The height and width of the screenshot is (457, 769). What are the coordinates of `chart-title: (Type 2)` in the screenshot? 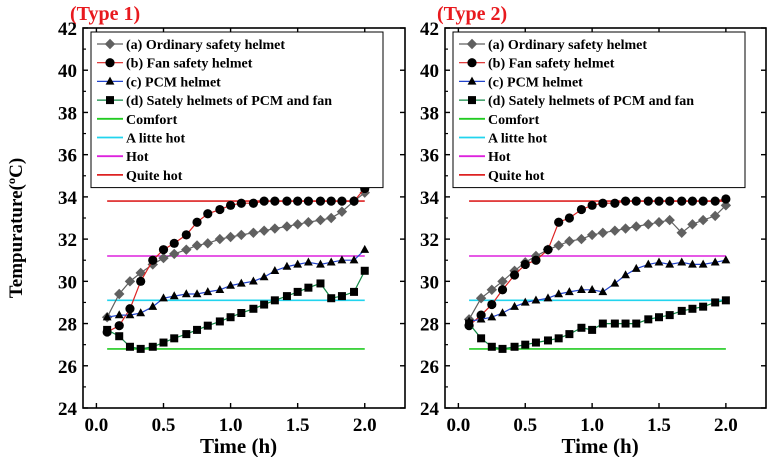 It's located at (472, 14).